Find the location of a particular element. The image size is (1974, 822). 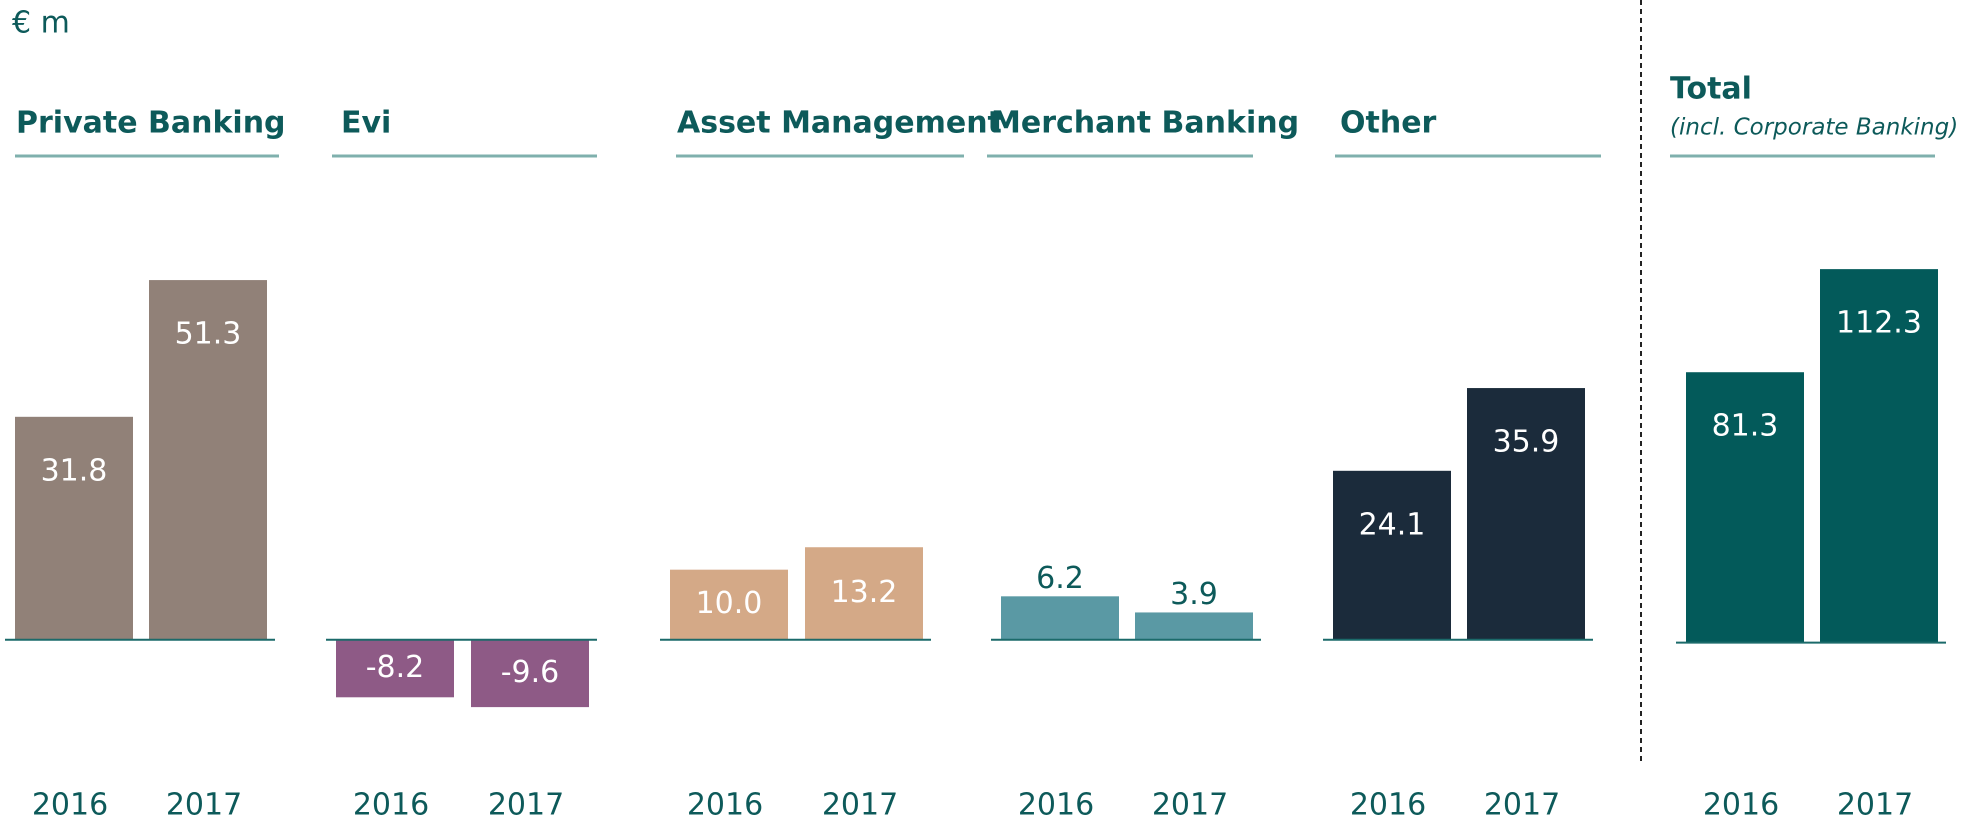

panel-title: Merchant Banking is located at coordinates (1145, 123).